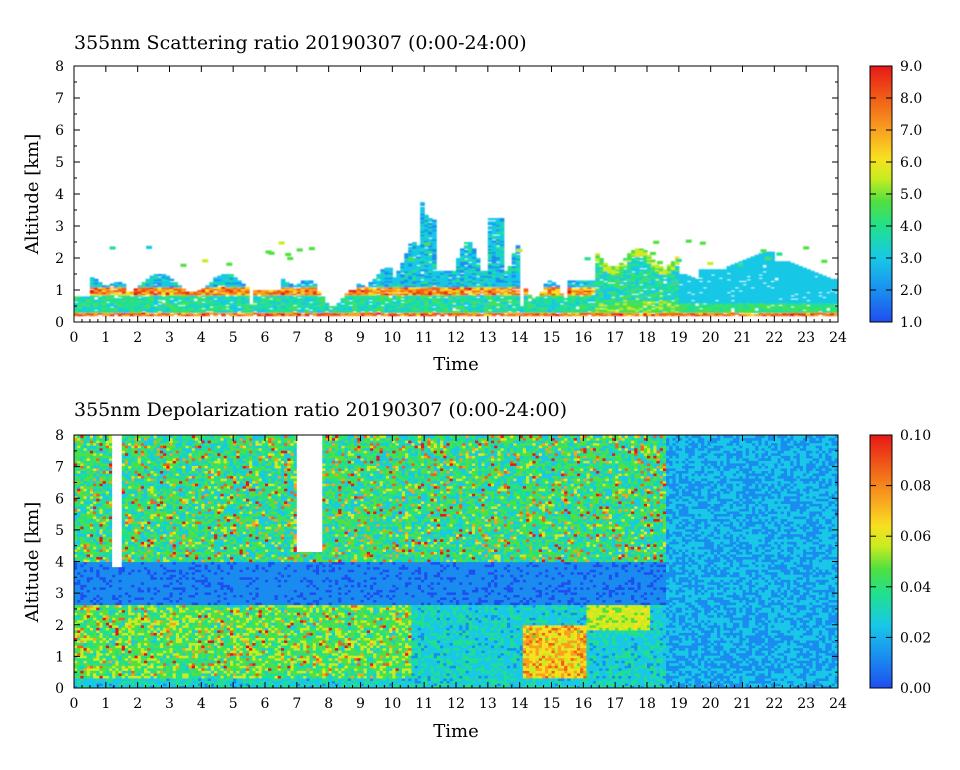  Describe the element at coordinates (911, 227) in the screenshot. I see `colorbar-tick-label: 4.0` at that location.